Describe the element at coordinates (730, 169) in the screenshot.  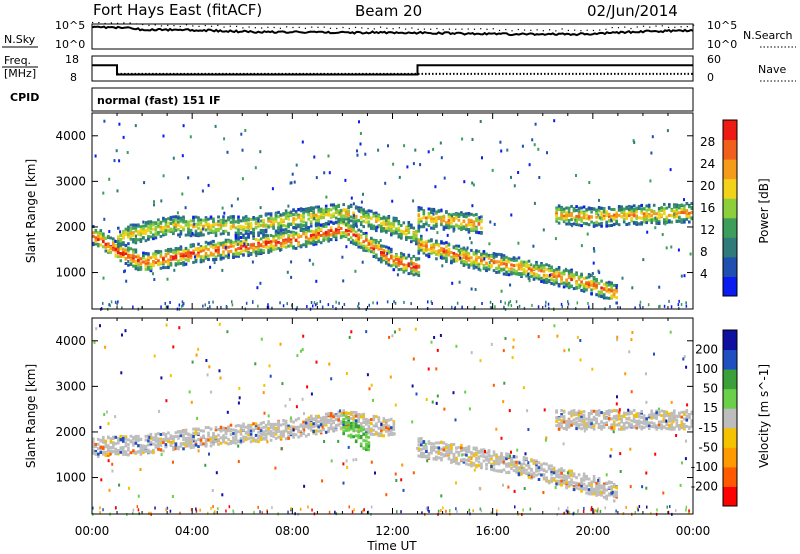
I see `colorbar-swatch` at that location.